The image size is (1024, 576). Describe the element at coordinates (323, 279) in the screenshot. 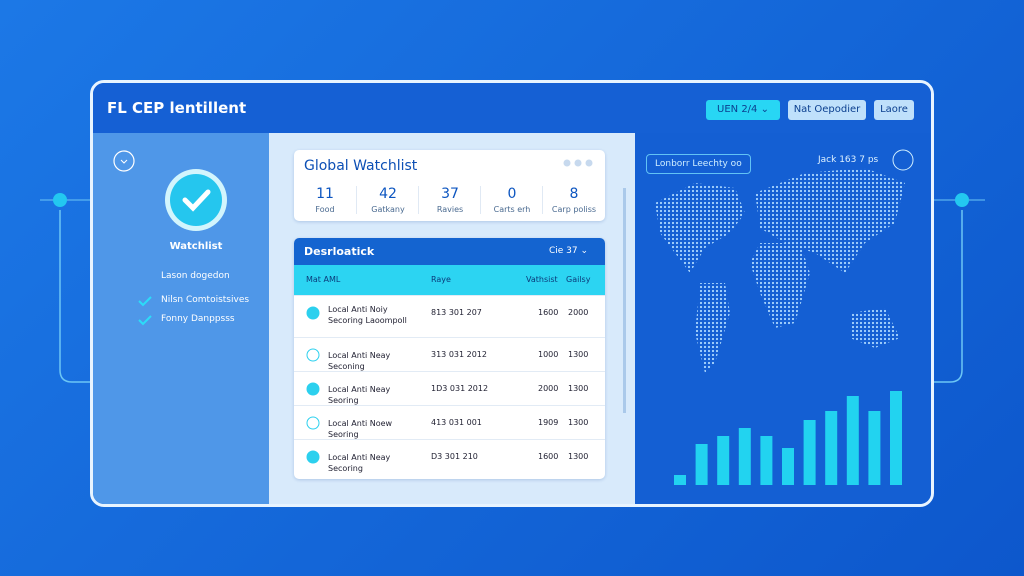

I see `column-label: Mat AML` at that location.